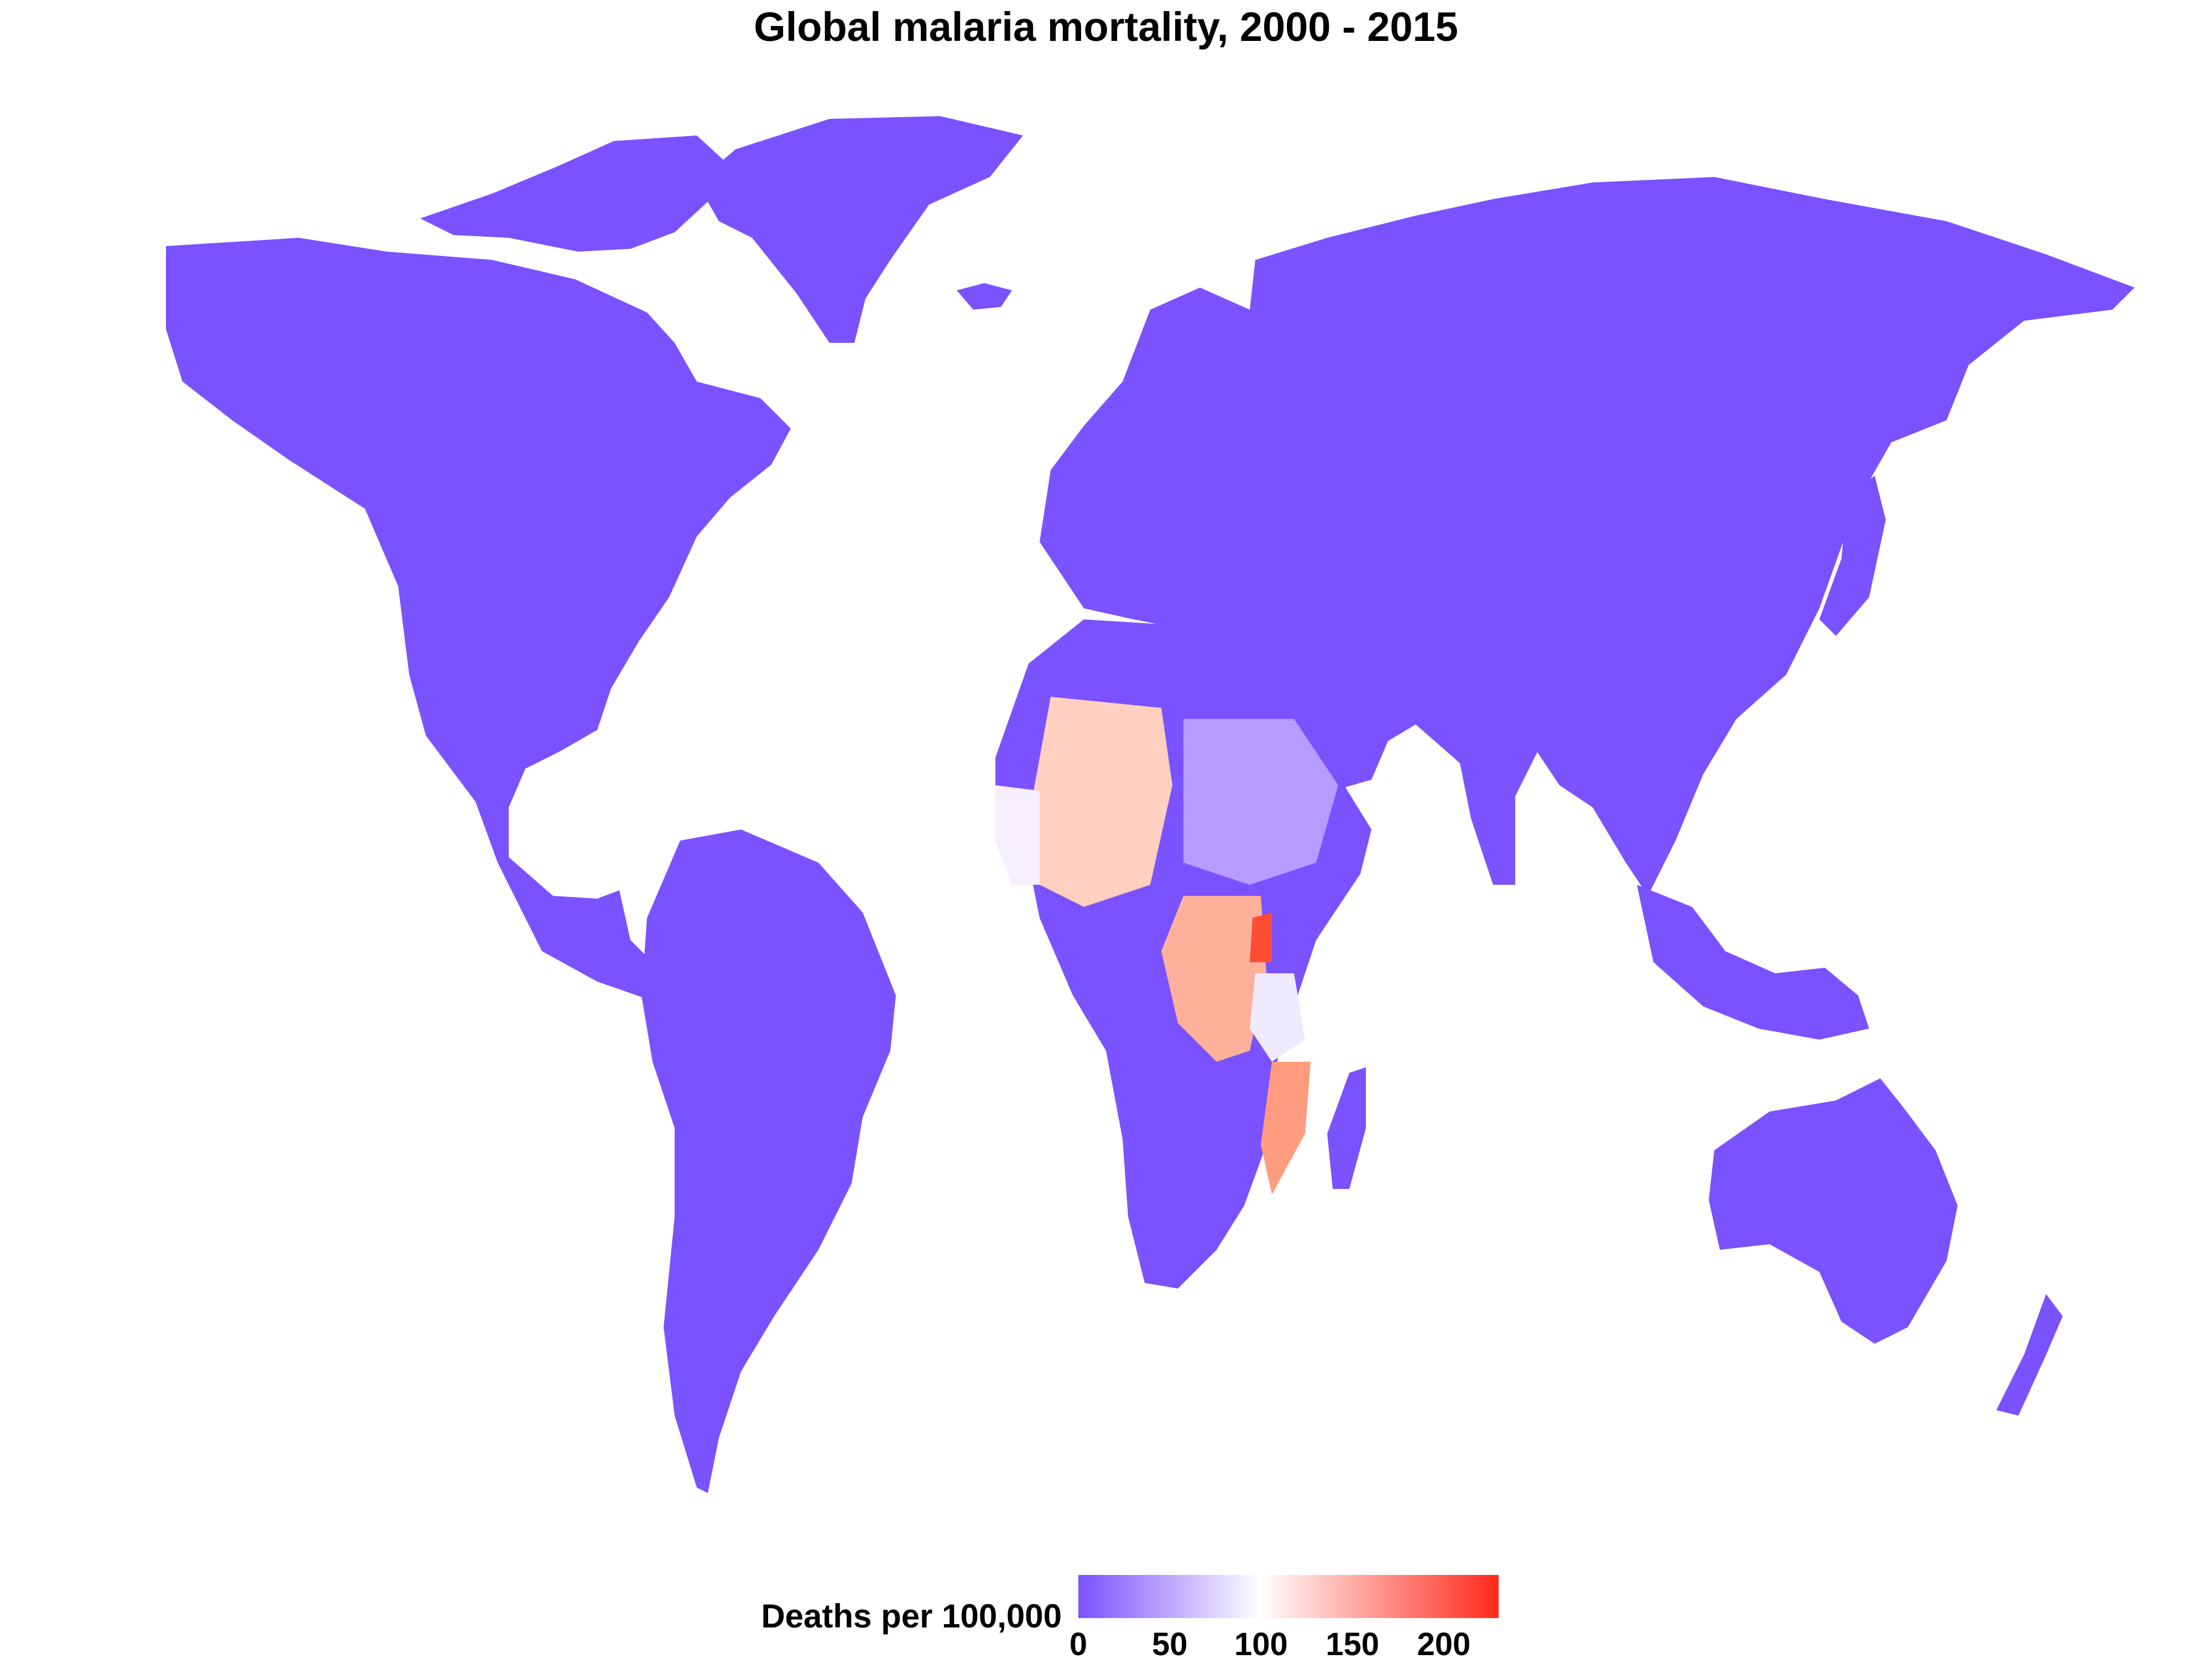 The width and height of the screenshot is (2212, 1659). What do you see at coordinates (1214, 979) in the screenshot?
I see `central-africa-high-mortality` at bounding box center [1214, 979].